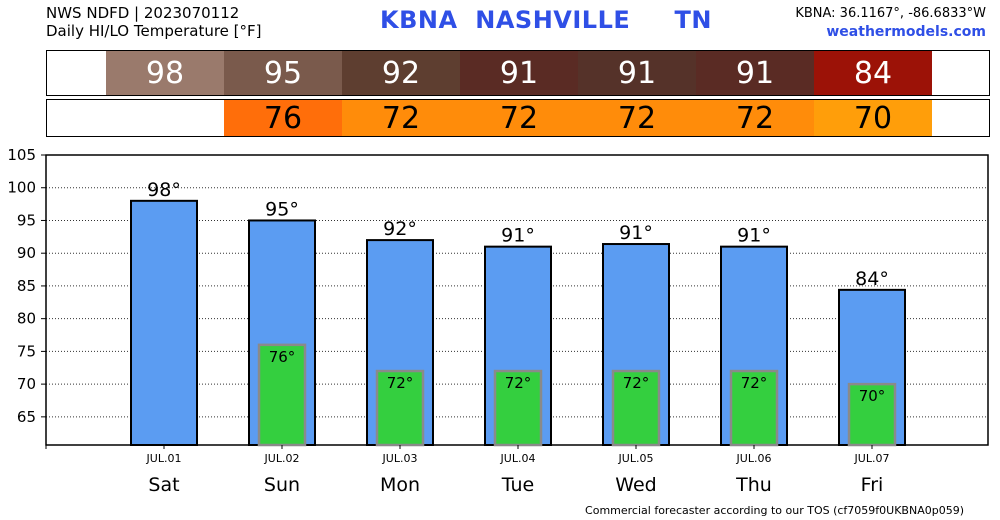 This screenshot has width=1000, height=520. Describe the element at coordinates (165, 118) in the screenshot. I see `low-temp-cell` at that location.